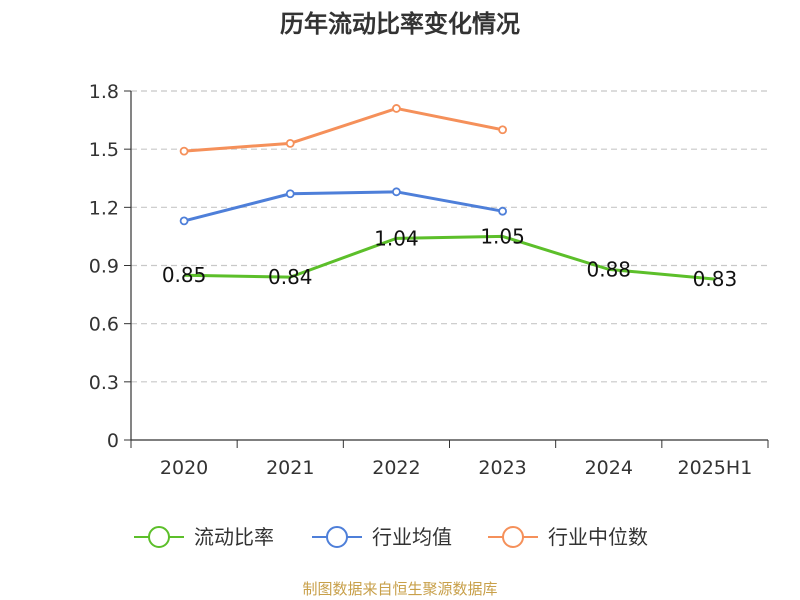 This screenshot has width=800, height=600. I want to click on source-note: 制图数据来自恒生聚源数据库, so click(399, 589).